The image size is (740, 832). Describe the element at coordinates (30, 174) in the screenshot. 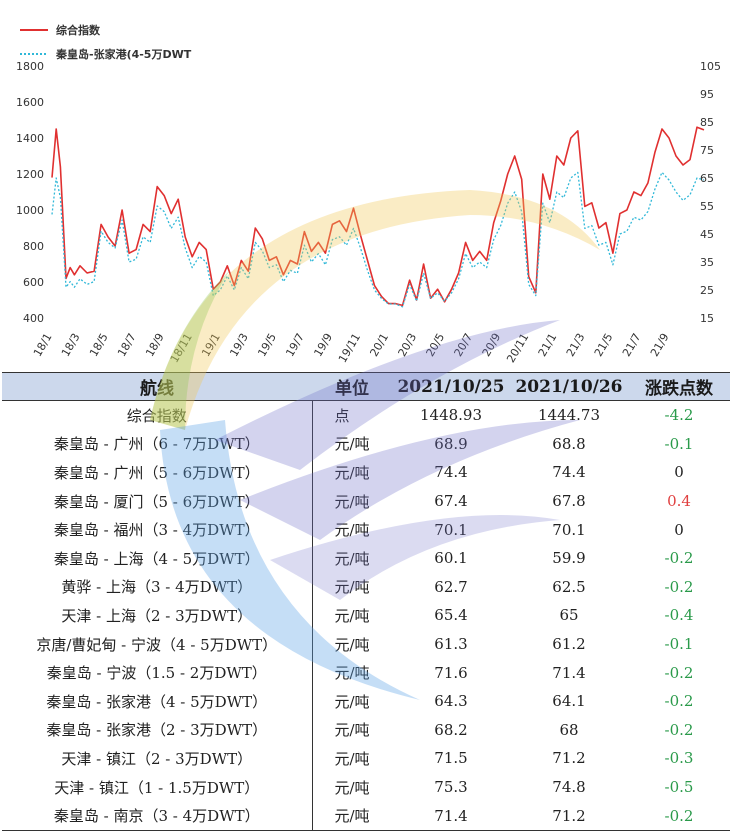

I see `y-left-tick-label: 1200` at that location.